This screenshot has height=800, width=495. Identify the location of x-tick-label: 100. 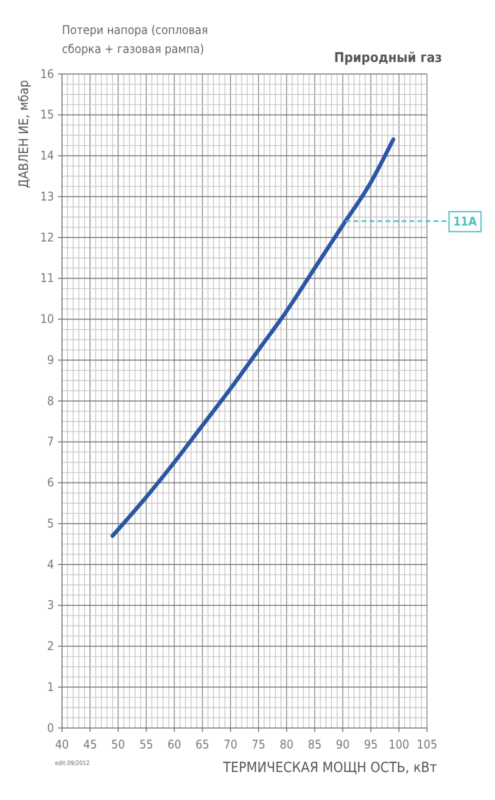
(399, 745).